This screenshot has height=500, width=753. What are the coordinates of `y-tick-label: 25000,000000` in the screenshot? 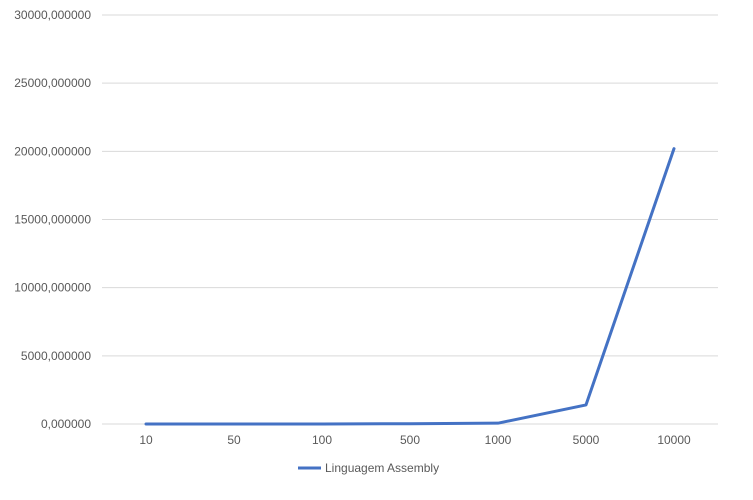 It's located at (52, 83).